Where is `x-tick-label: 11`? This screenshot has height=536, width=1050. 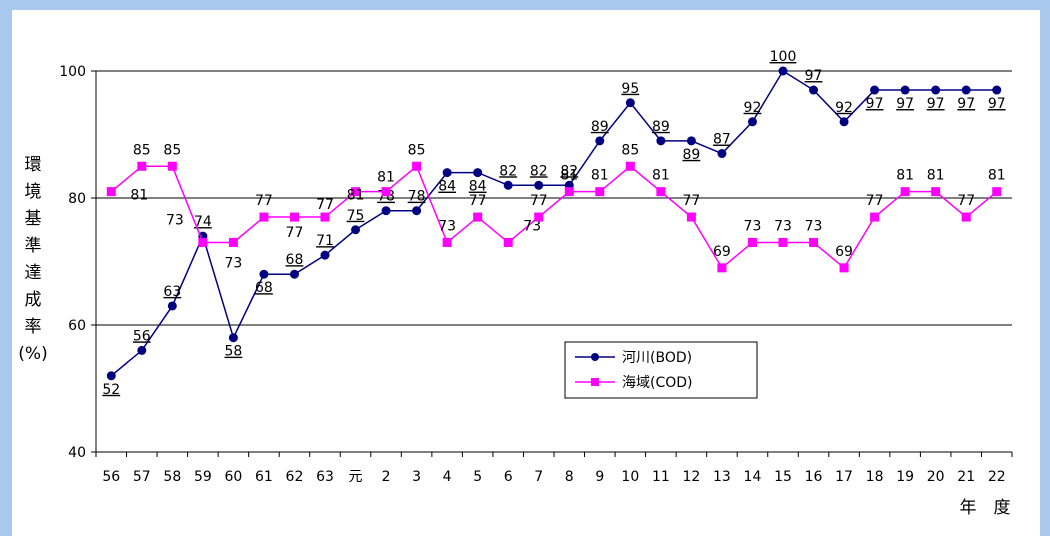 x-tick-label: 11 is located at coordinates (661, 477).